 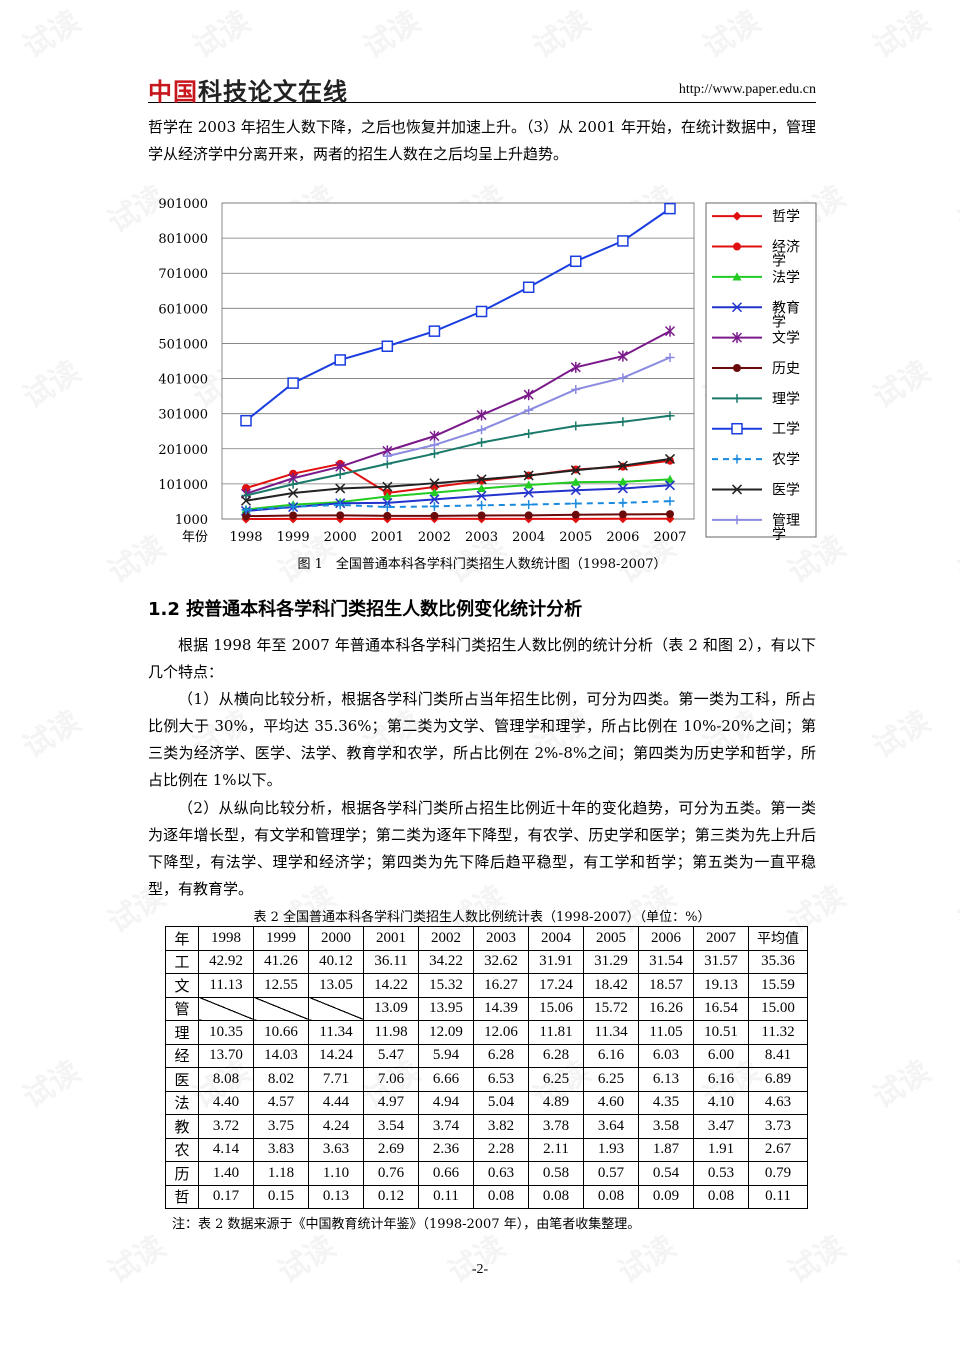 I want to click on y-tick-label: 701000, so click(x=183, y=274).